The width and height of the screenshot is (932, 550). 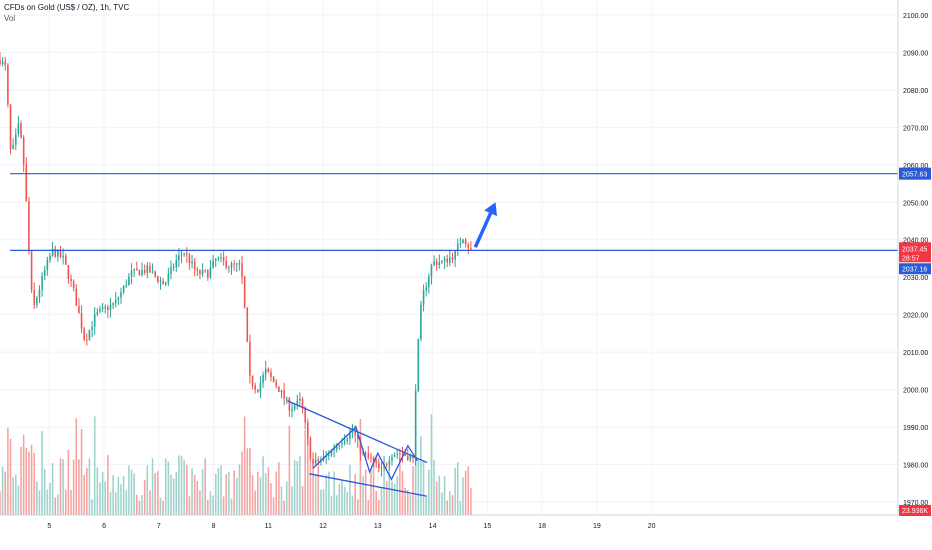 I want to click on forecast-arrow-shaft, so click(x=483, y=230).